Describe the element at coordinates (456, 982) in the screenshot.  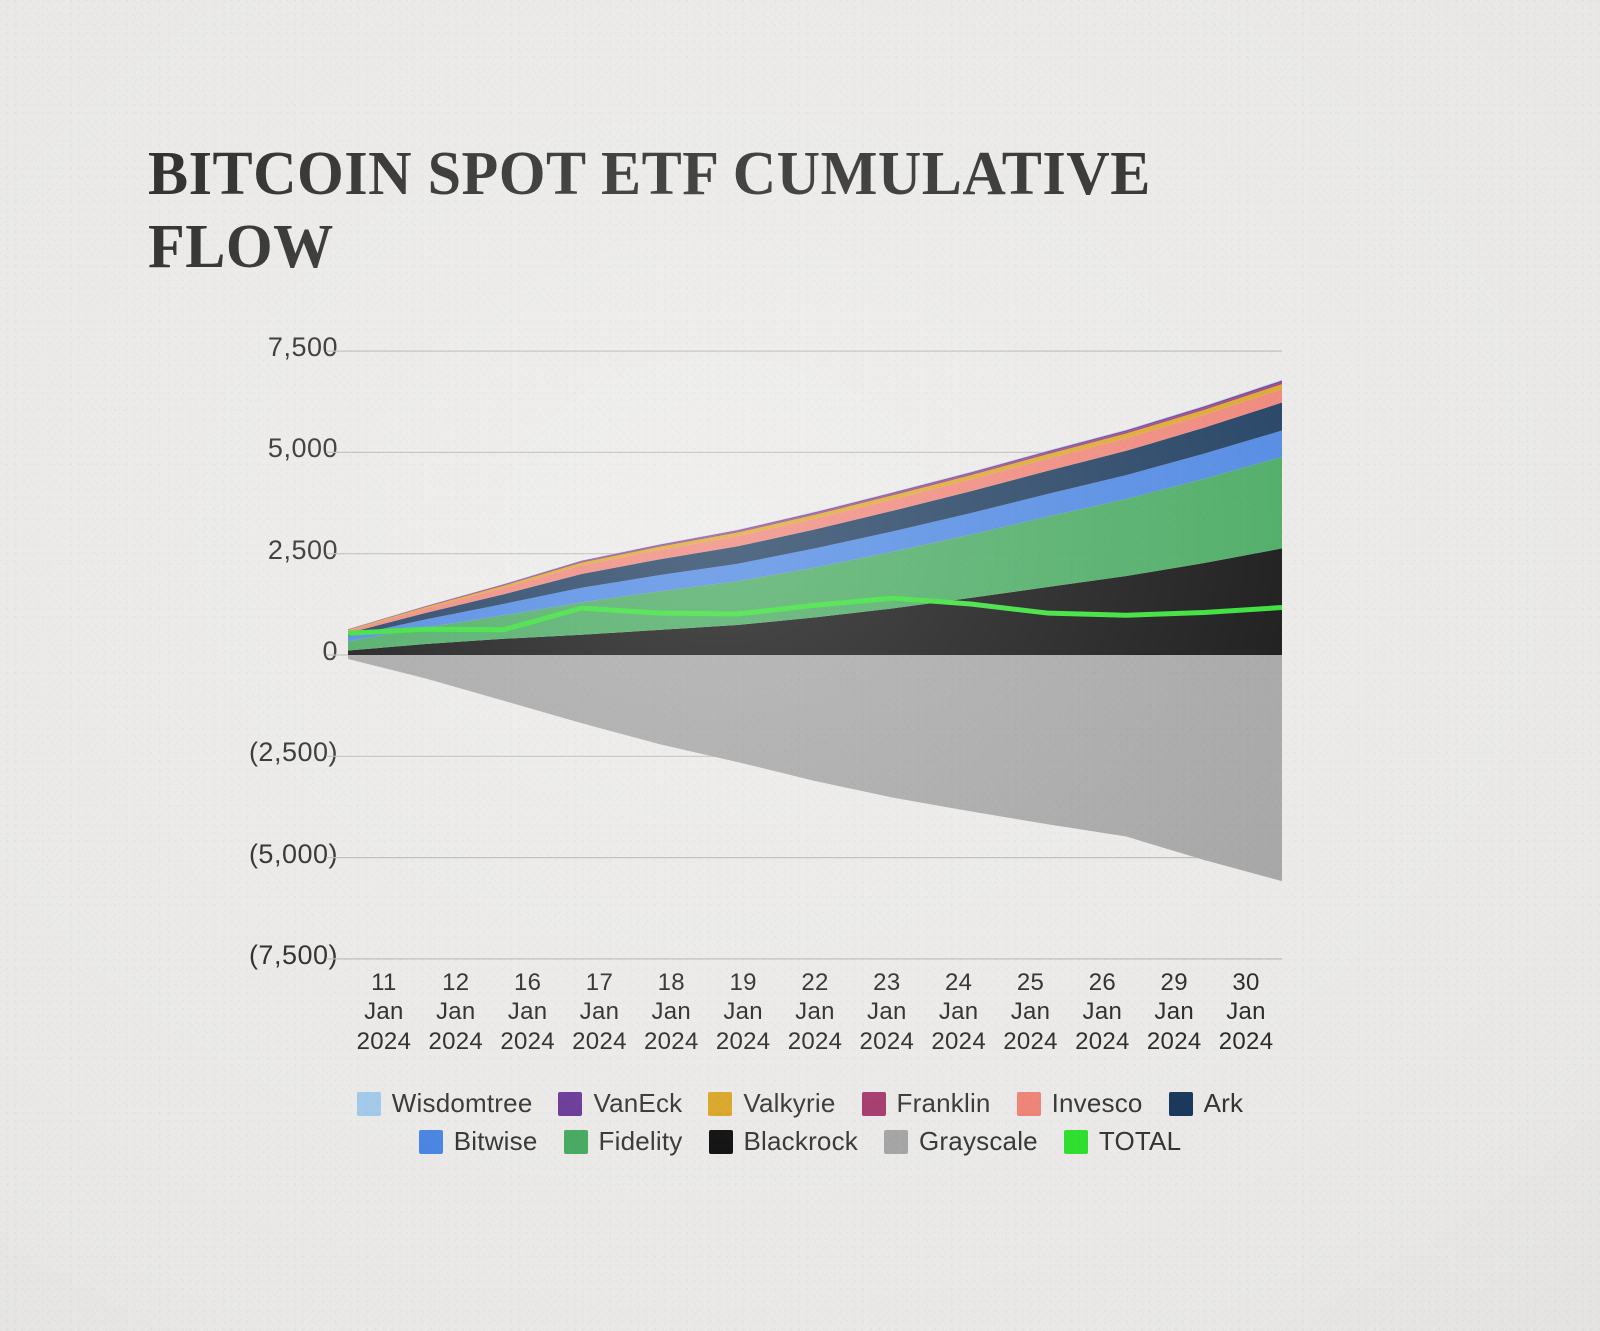
I see `tick-day: 12` at that location.